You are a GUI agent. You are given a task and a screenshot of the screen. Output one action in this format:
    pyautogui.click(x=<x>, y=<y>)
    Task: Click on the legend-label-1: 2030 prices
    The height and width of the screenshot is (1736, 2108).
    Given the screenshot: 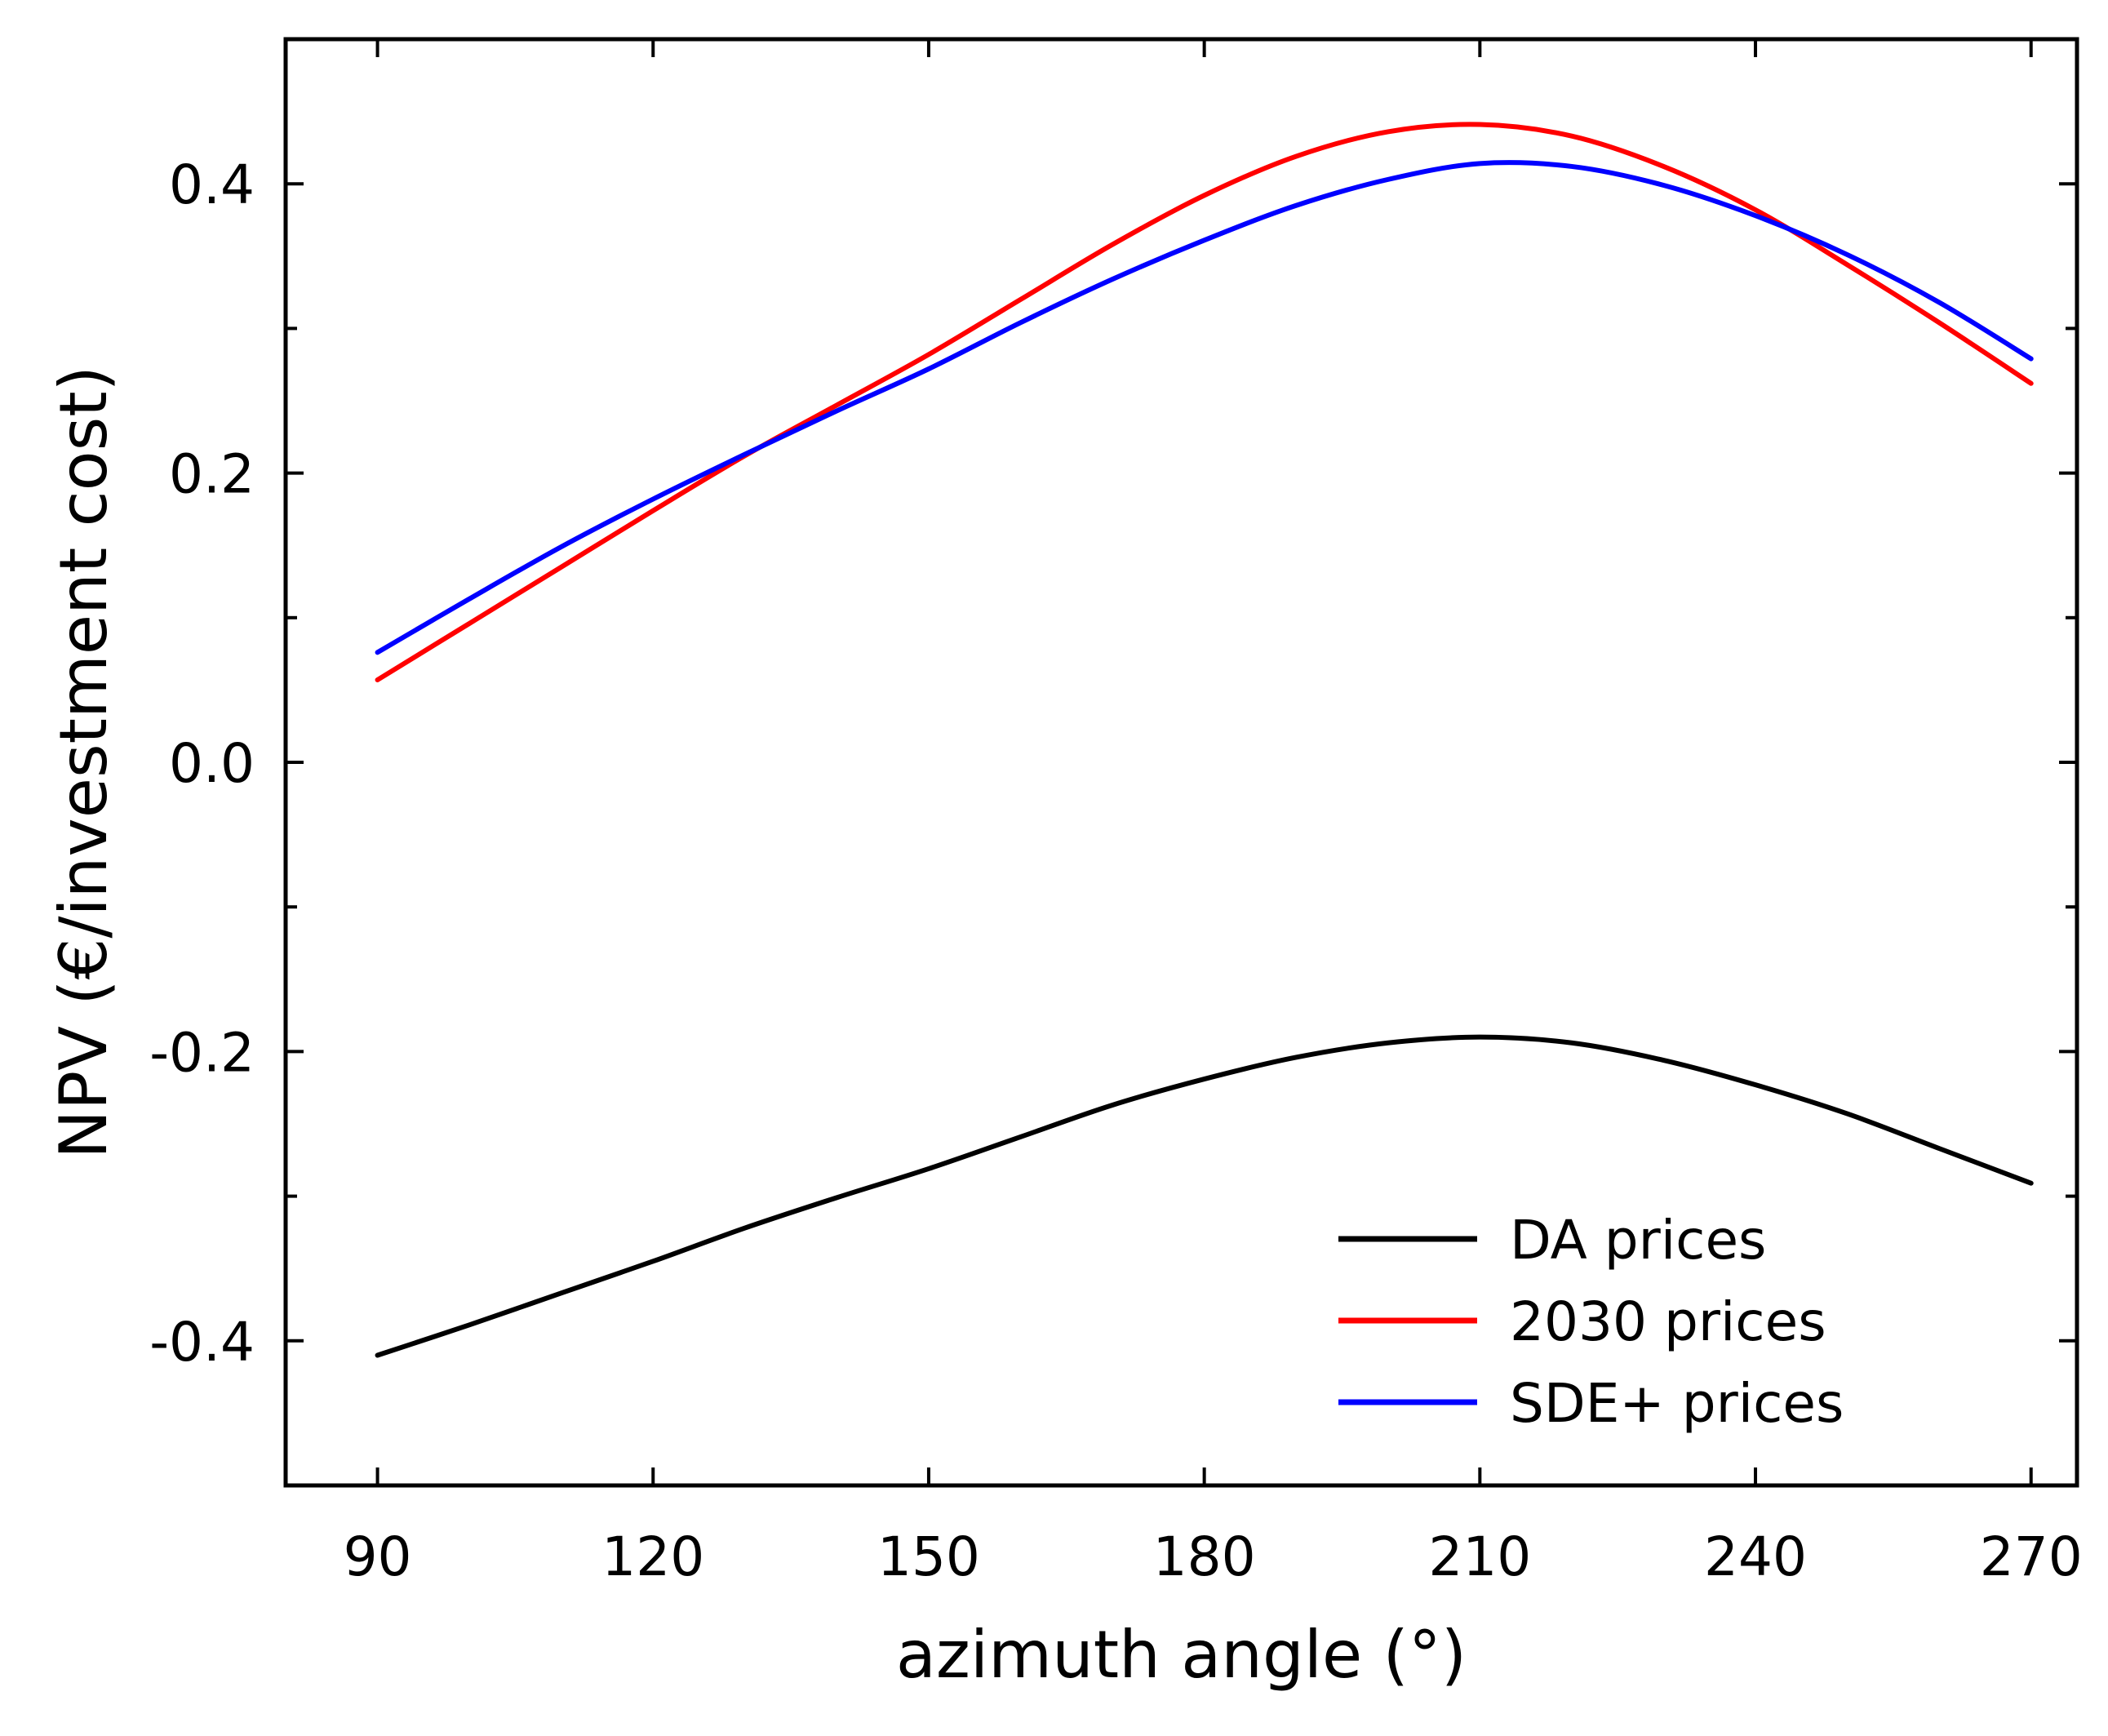 What is the action you would take?
    pyautogui.click(x=1668, y=1321)
    